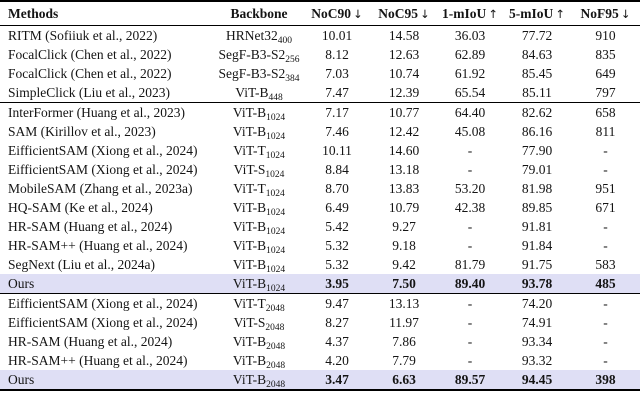 The height and width of the screenshot is (405, 640). I want to click on backbone-cell: ViT-B448, so click(259, 93).